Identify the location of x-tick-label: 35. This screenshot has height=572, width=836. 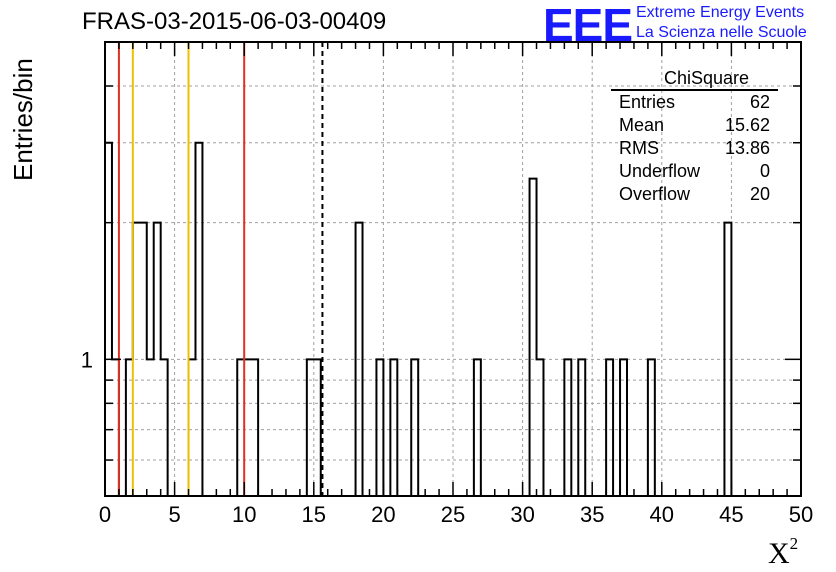
(592, 514).